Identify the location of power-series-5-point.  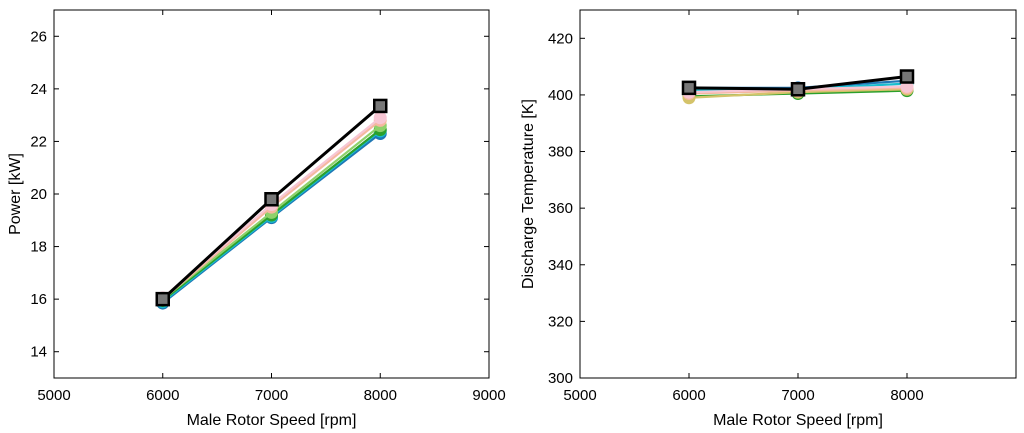
(380, 118).